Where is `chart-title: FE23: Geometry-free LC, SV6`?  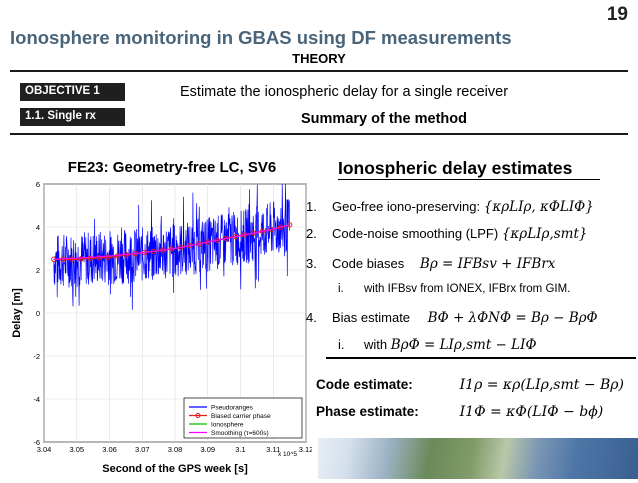
chart-title: FE23: Geometry-free LC, SV6 is located at coordinates (172, 167).